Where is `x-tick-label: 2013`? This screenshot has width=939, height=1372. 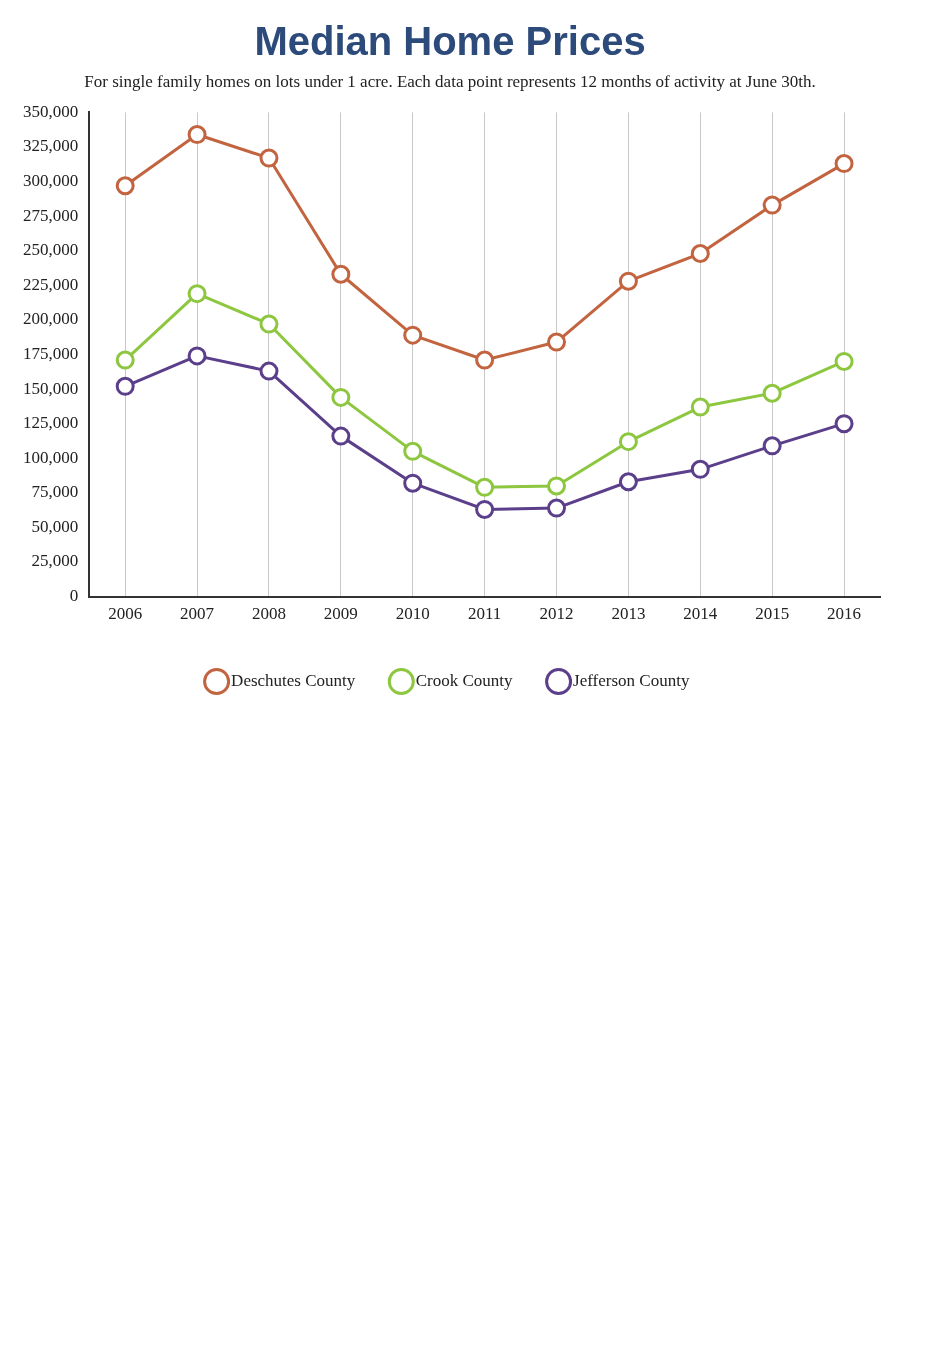
x-tick-label: 2013 is located at coordinates (628, 614).